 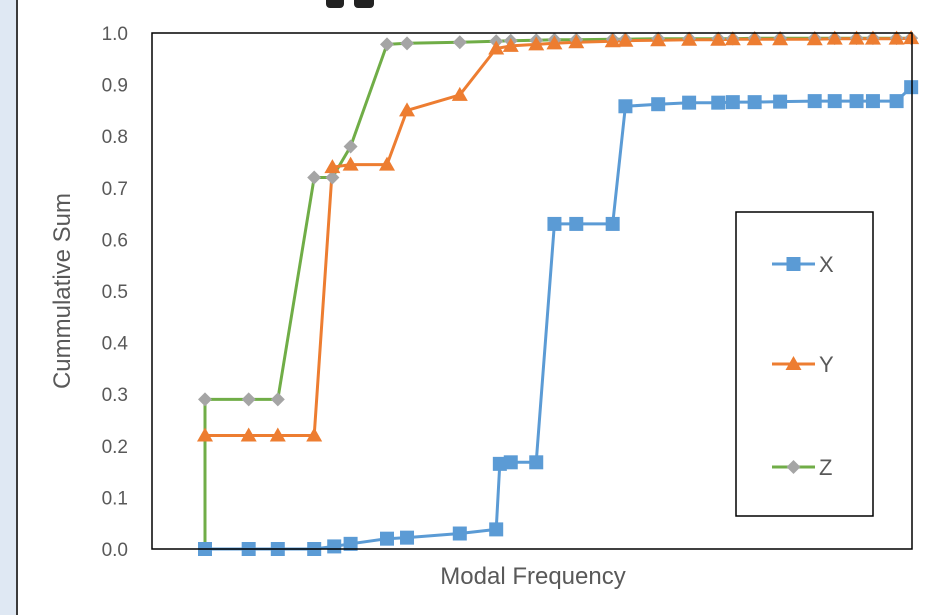 What do you see at coordinates (793, 363) in the screenshot?
I see `legend-y-marker` at bounding box center [793, 363].